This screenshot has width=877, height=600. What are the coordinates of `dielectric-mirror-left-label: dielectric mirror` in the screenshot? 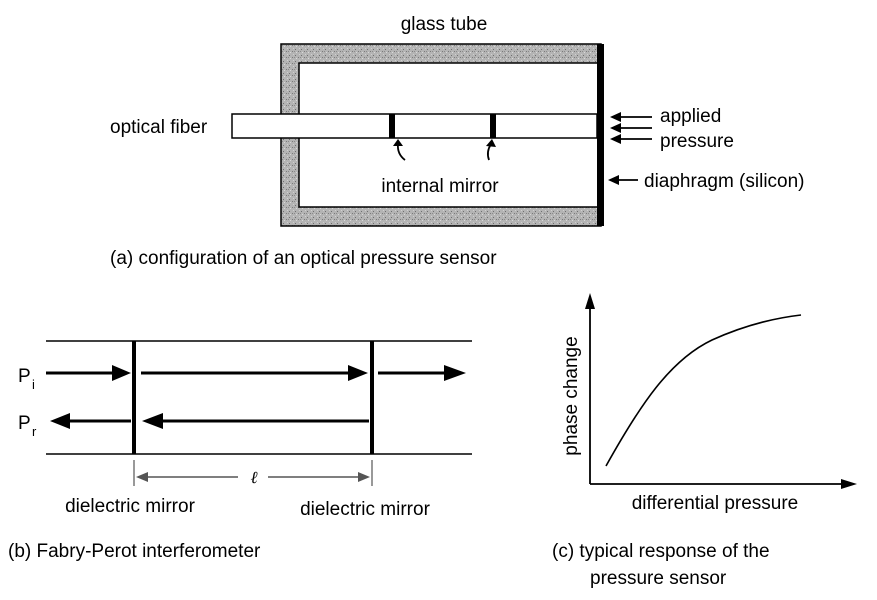 It's located at (130, 506).